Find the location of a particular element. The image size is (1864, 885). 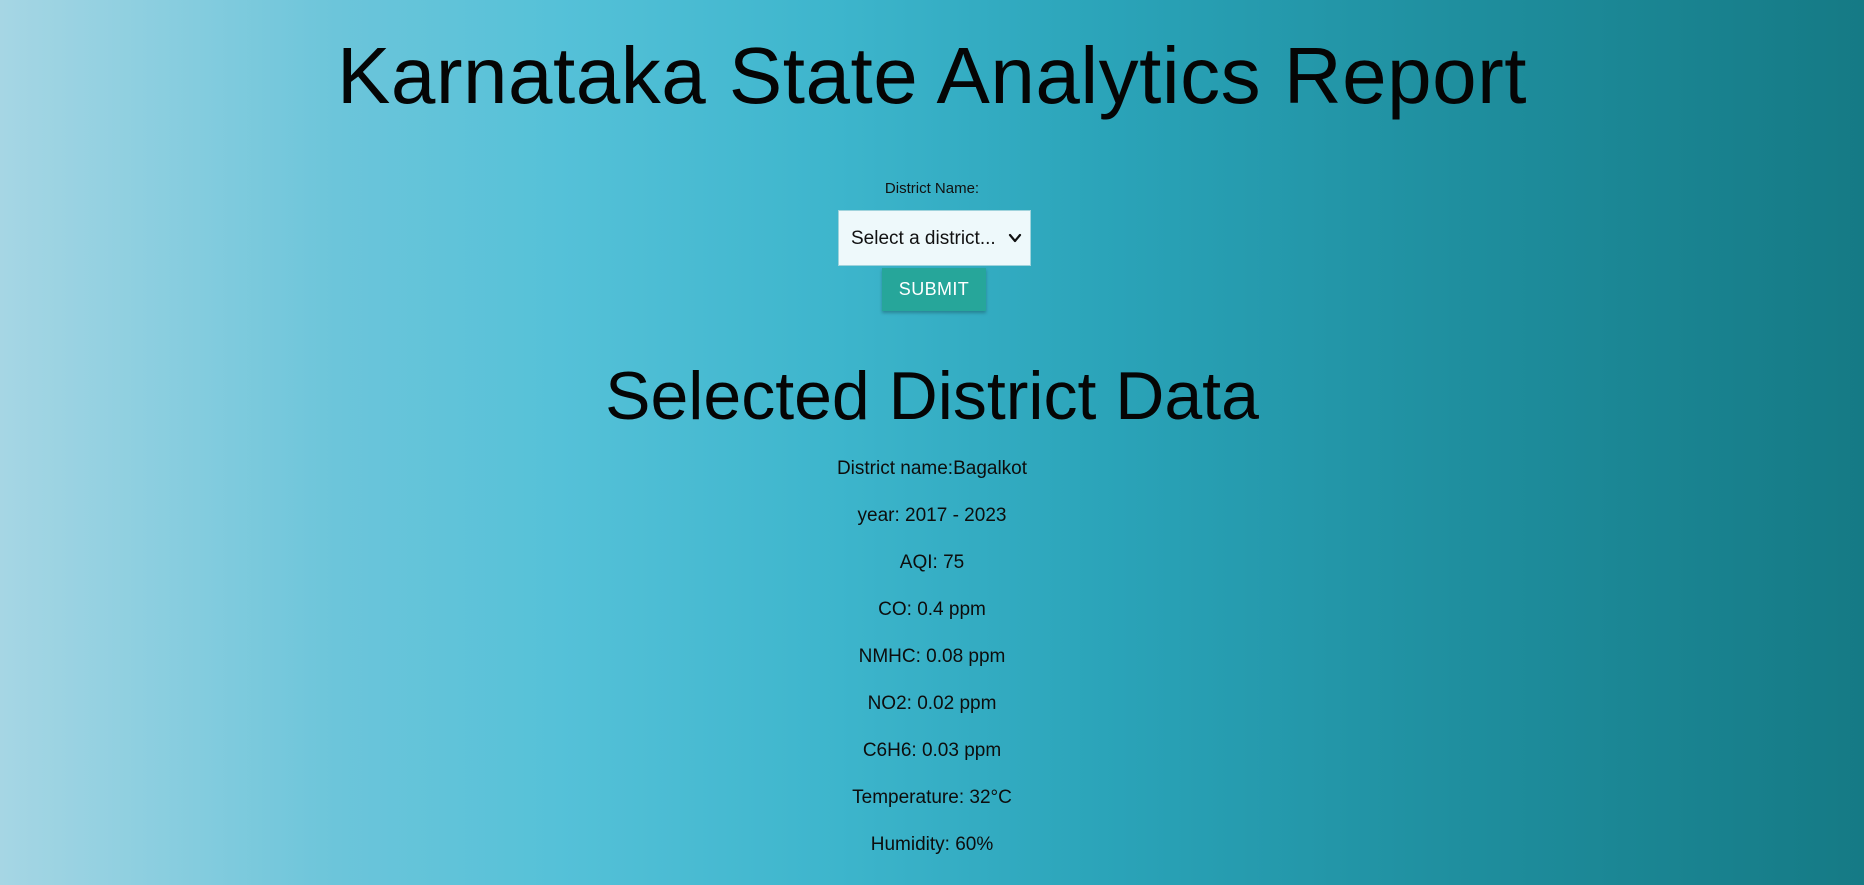

chevron-down-icon is located at coordinates (1015, 238).